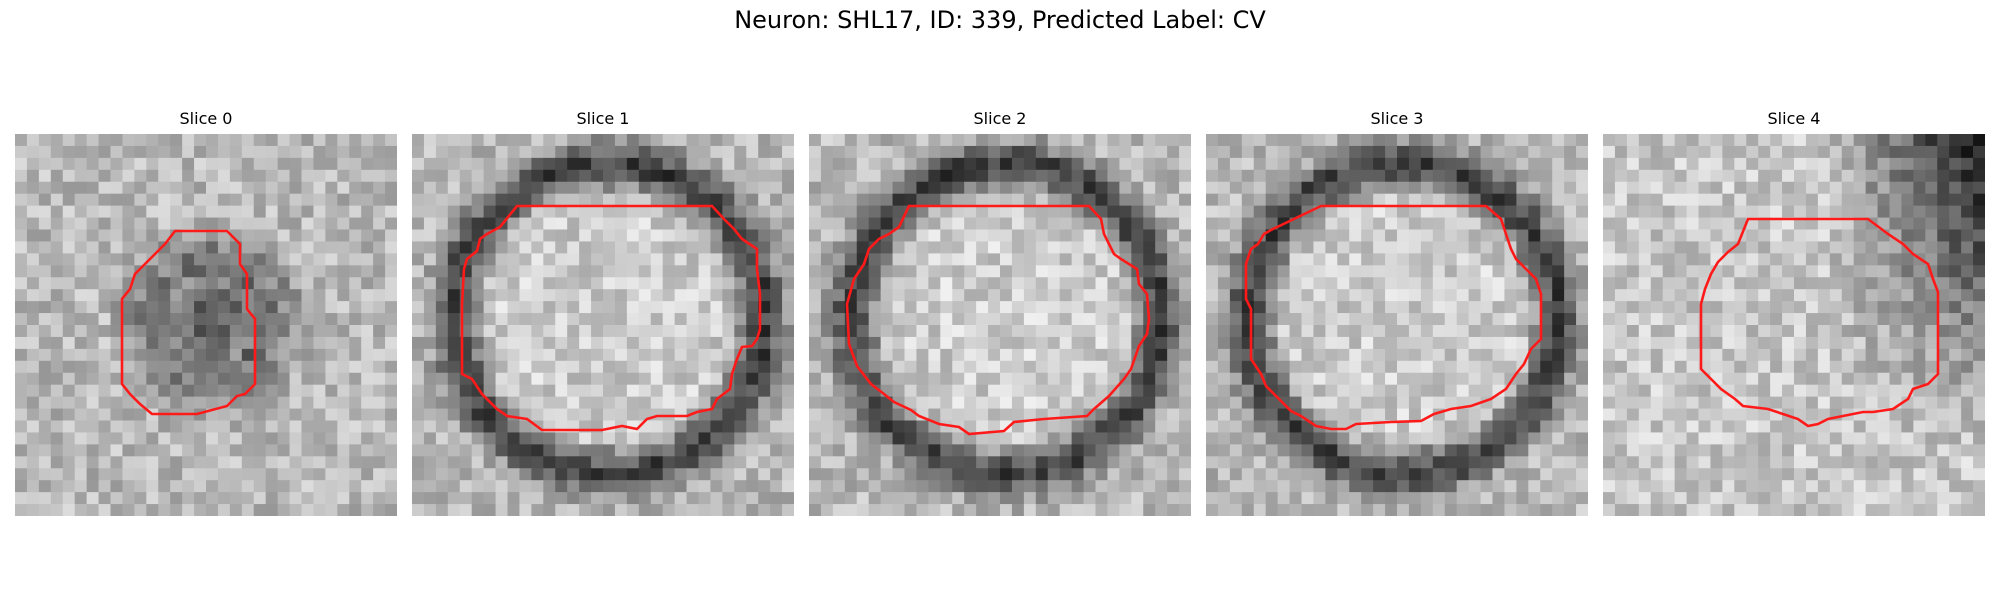 This screenshot has width=2000, height=600. I want to click on slice-title-2: Slice 2, so click(1000, 118).